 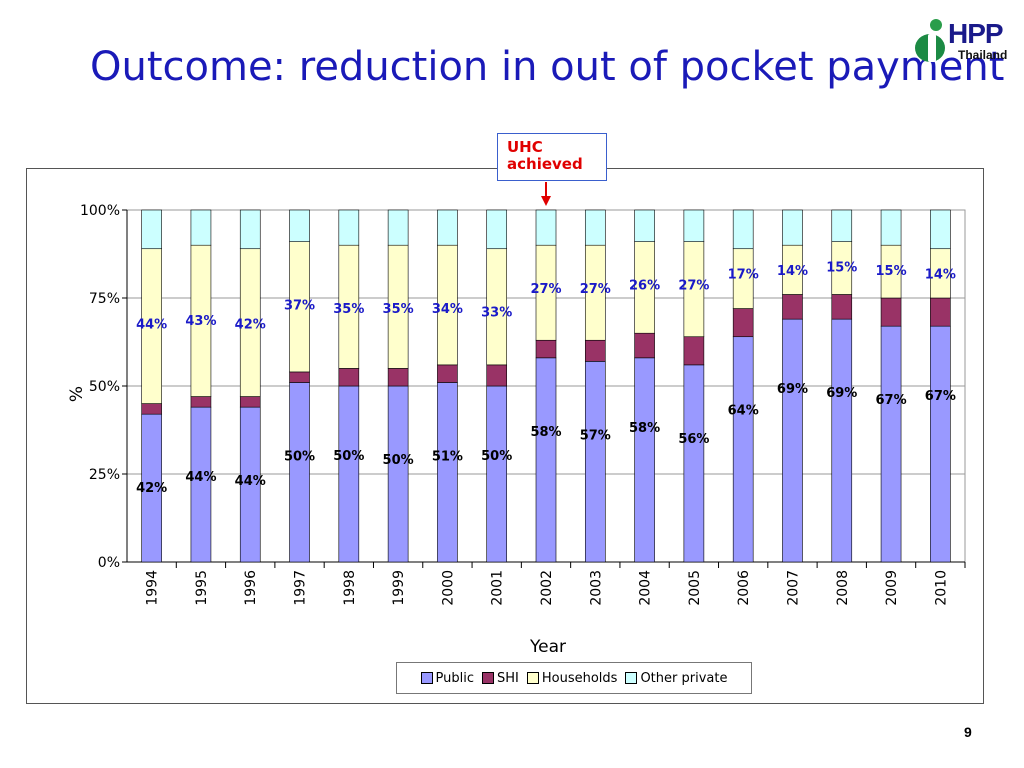 I want to click on x-tick-label: 2002, so click(x=547, y=588).